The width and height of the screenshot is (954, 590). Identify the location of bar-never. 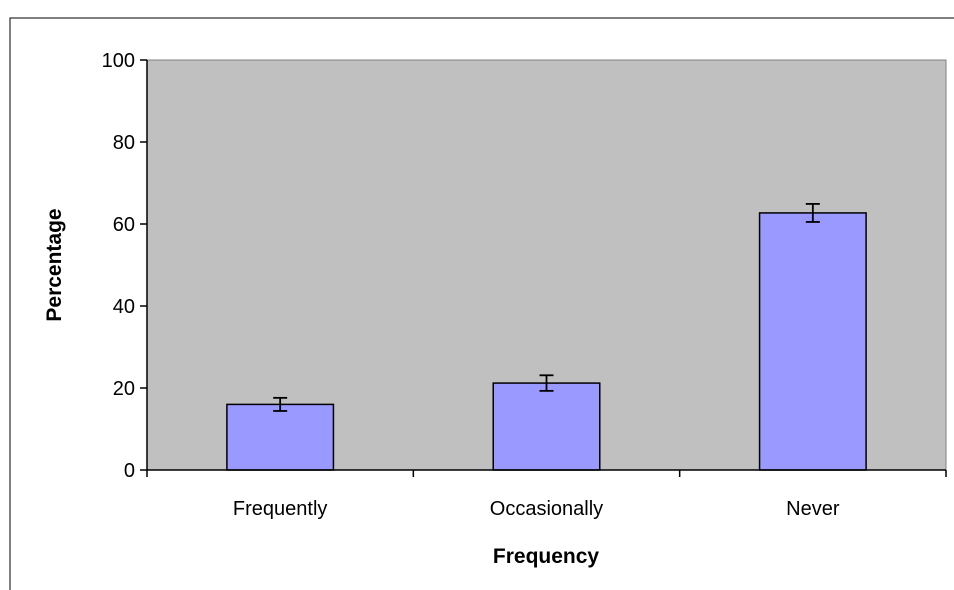
(812, 341).